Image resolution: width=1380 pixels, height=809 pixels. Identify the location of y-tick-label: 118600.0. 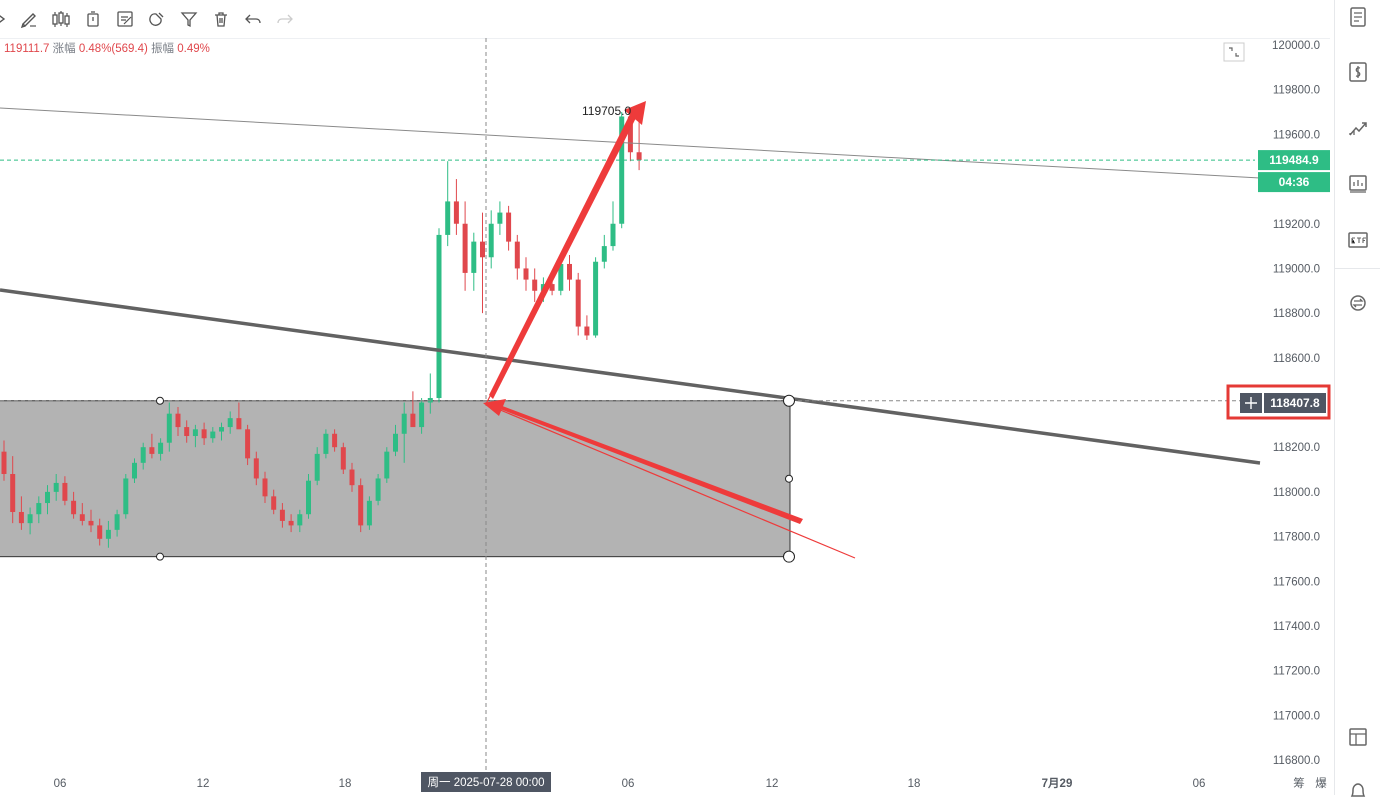
(1296, 359).